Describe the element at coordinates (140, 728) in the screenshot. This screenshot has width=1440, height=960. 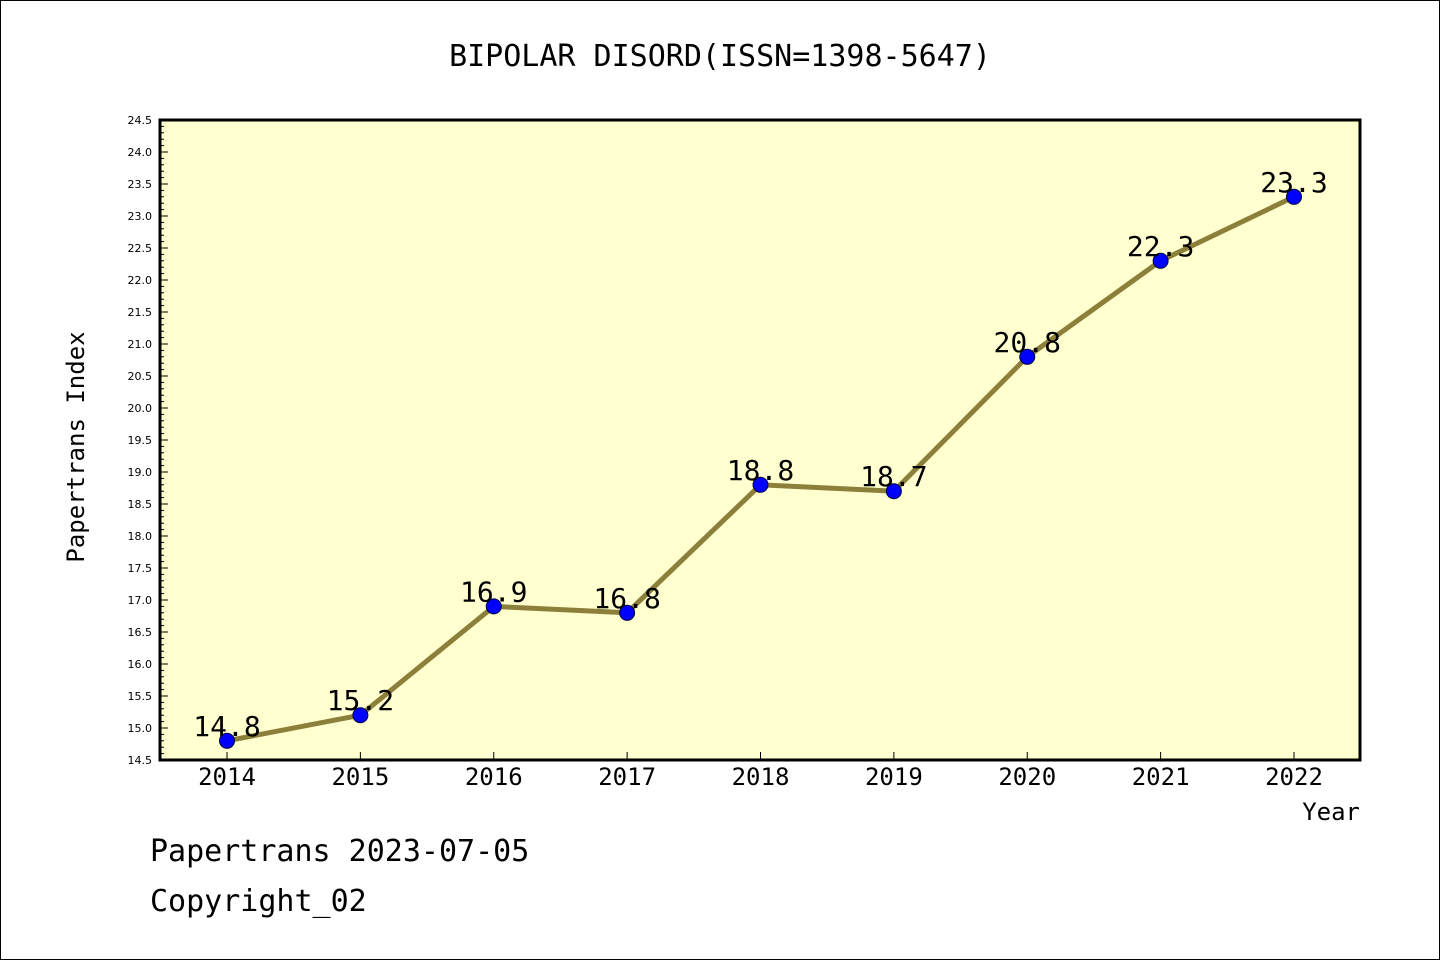
I see `y-tick-label: 15.0` at that location.